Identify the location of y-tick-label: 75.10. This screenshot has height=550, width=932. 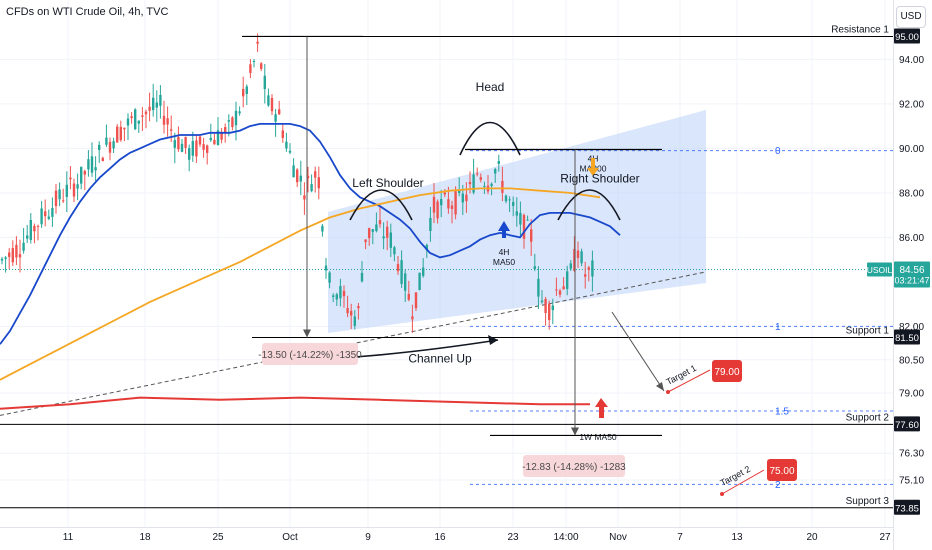
(911, 480).